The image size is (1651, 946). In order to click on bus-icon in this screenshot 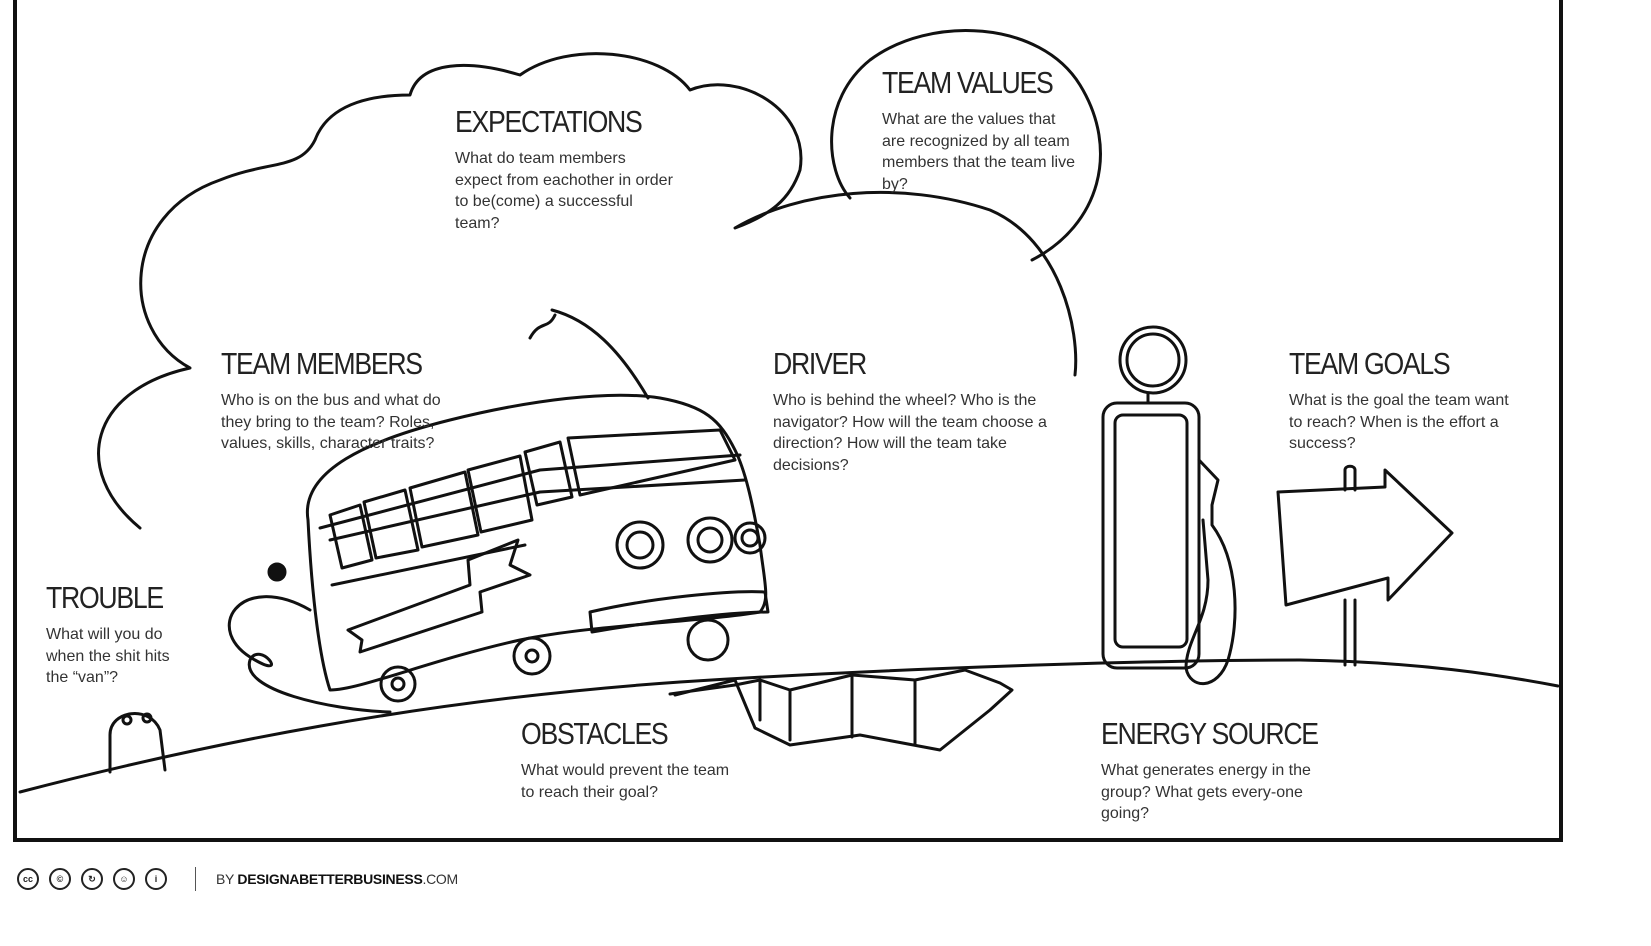, I will do `click(537, 505)`.